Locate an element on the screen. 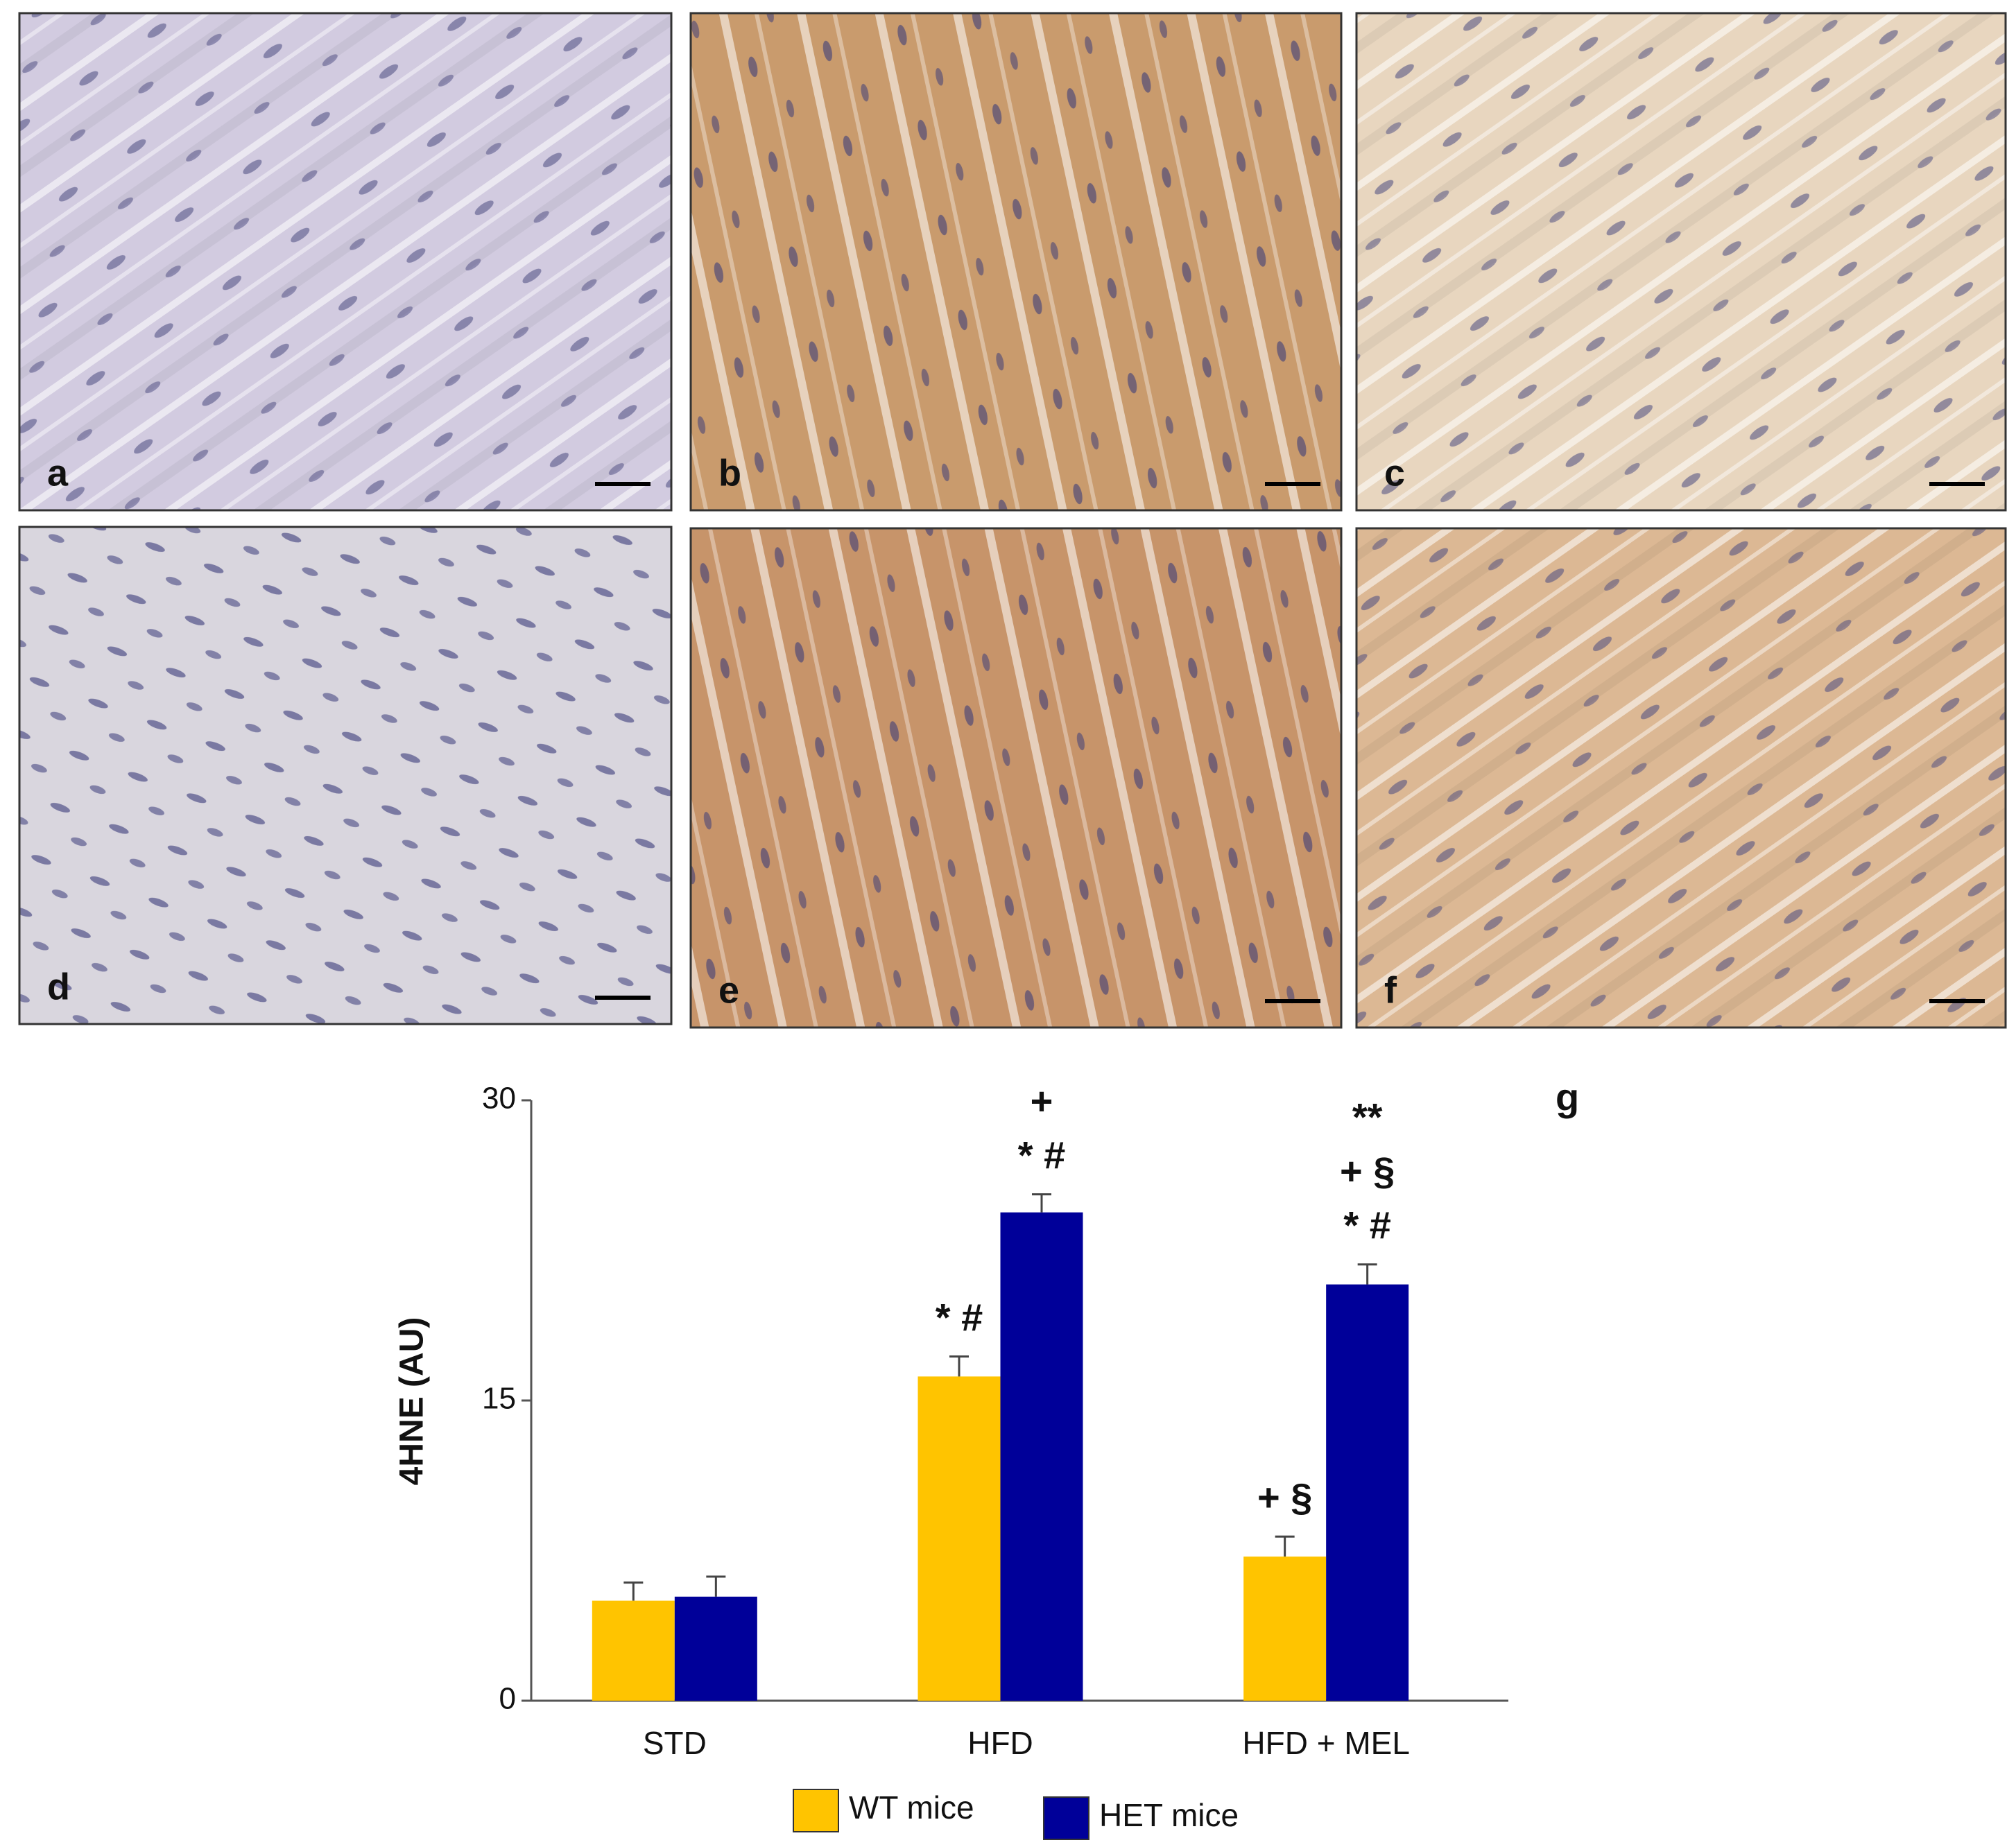 The height and width of the screenshot is (1847, 2016). micrograph: d is located at coordinates (345, 776).